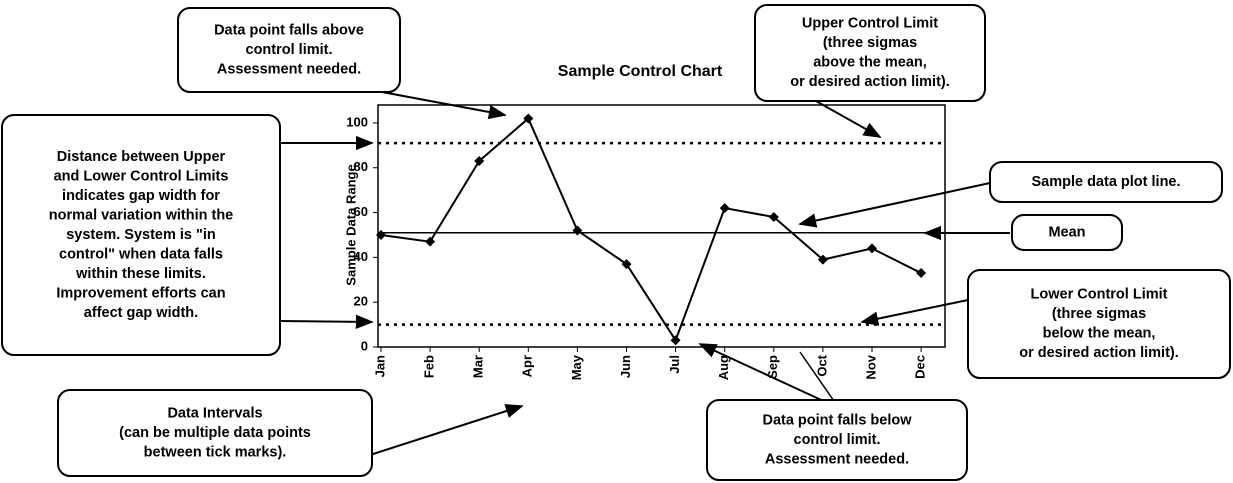 This screenshot has height=483, width=1233. Describe the element at coordinates (1099, 334) in the screenshot. I see `callout-text: below the mean,` at that location.